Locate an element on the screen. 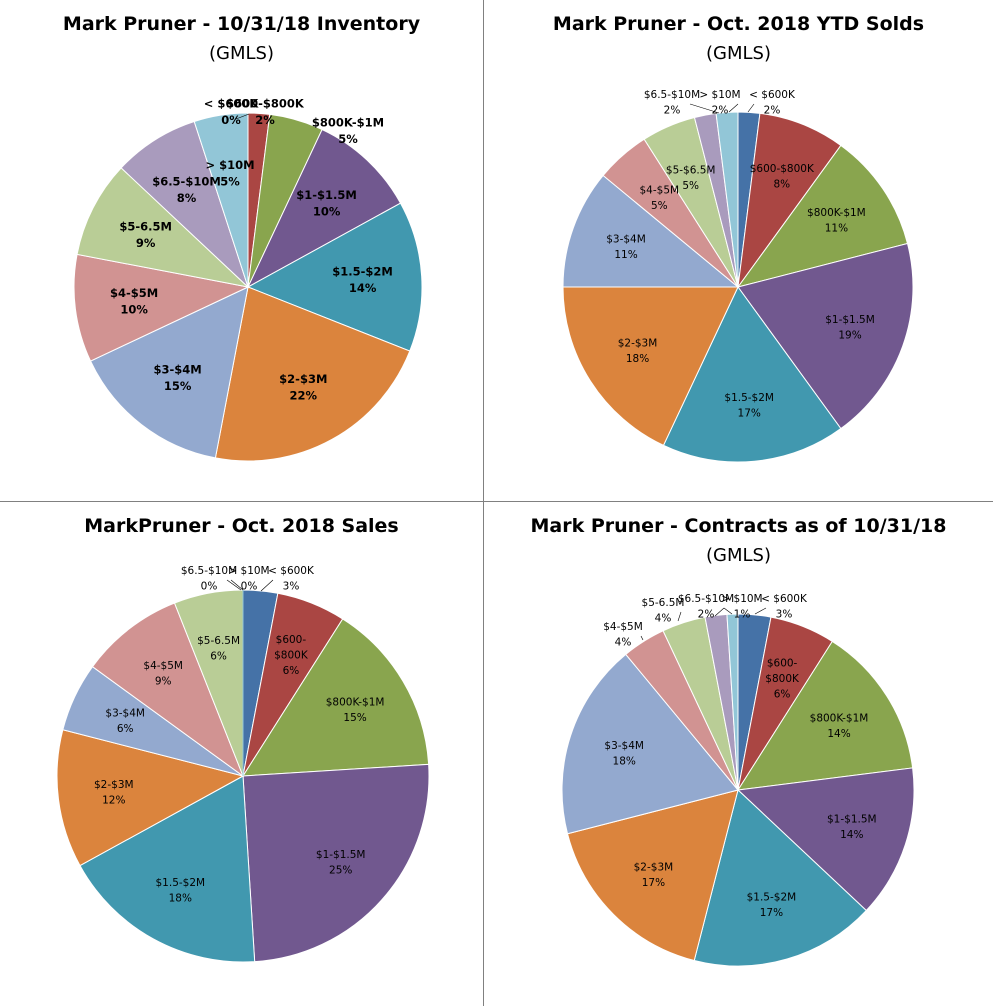 This screenshot has height=1006, width=993. data-label-10m: > $10M 0% is located at coordinates (248, 579).